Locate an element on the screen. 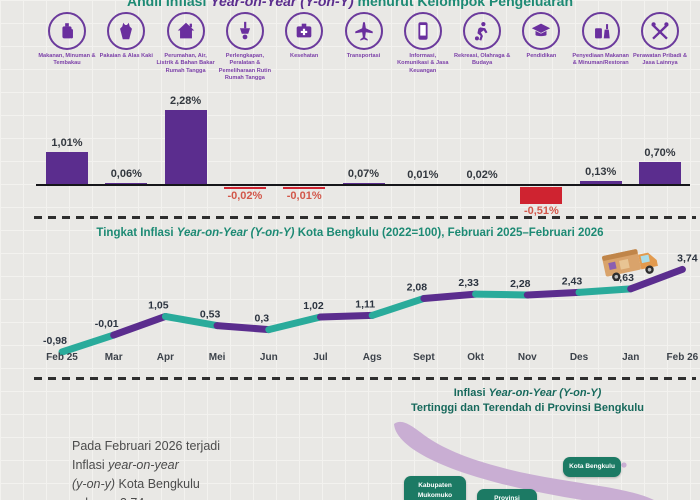  x-axis-label: Nov is located at coordinates (527, 357).